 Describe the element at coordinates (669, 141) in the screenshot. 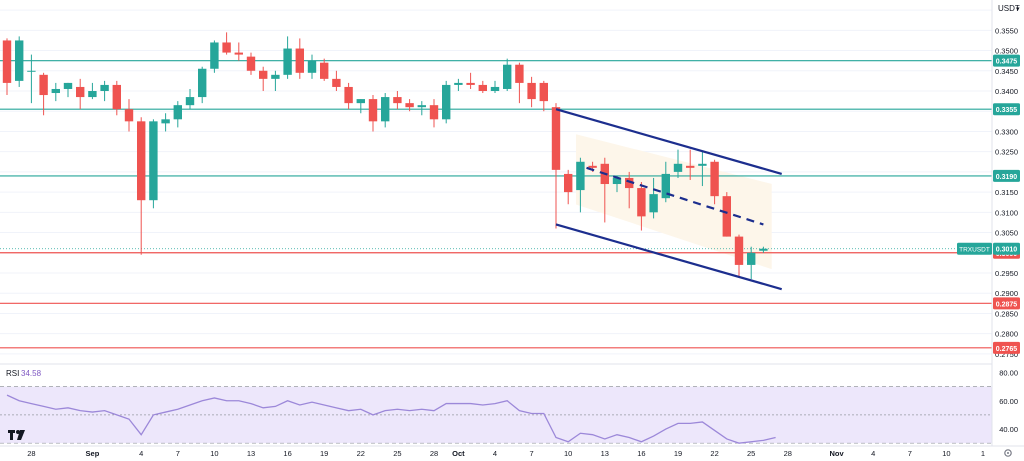

I see `channel-upper-line` at that location.